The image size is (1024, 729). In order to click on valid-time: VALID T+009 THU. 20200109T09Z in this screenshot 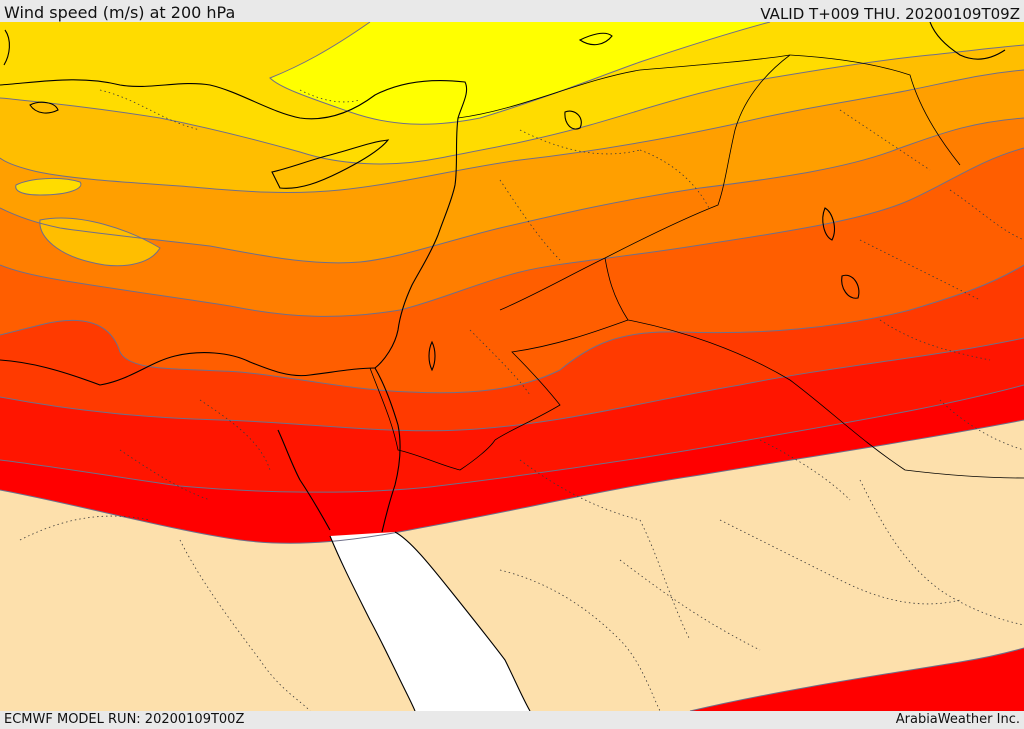, I will do `click(890, 14)`.